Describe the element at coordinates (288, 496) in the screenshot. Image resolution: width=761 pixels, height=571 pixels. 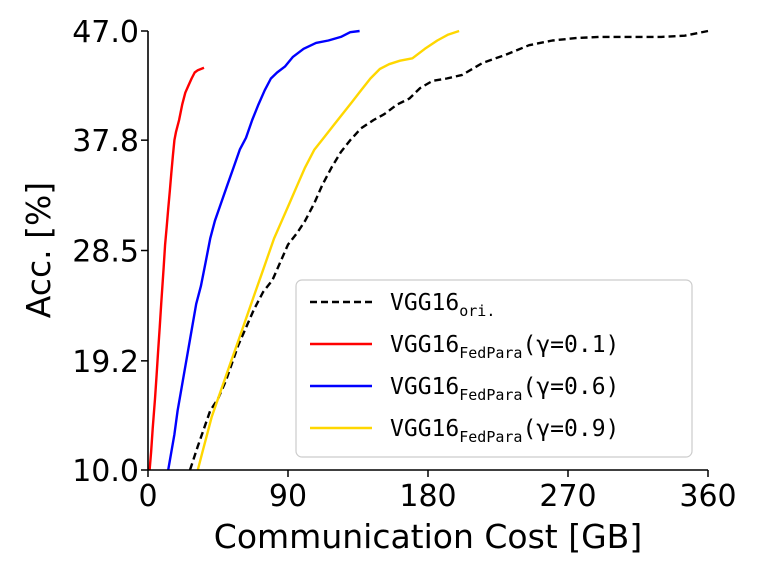
I see `x-tick-label: 90` at that location.